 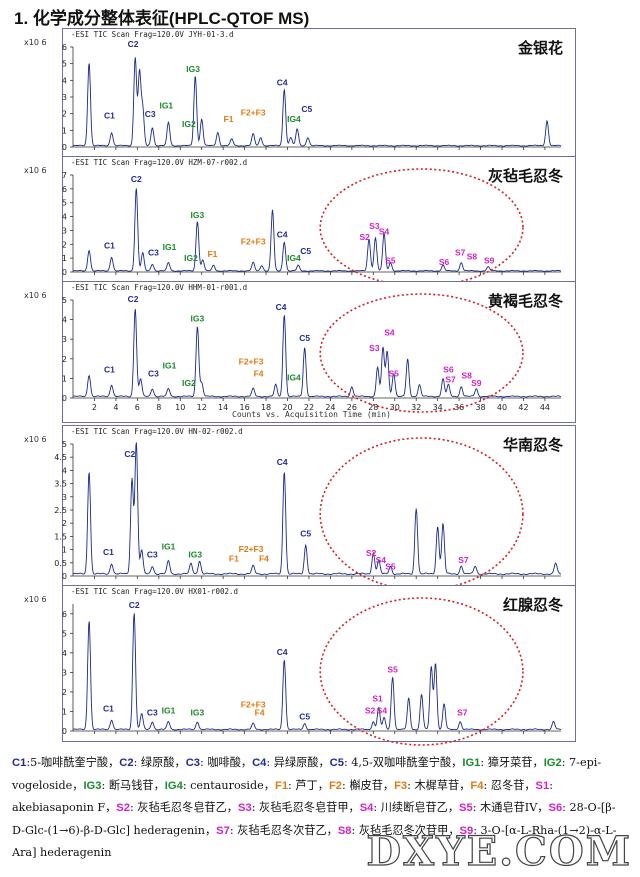 What do you see at coordinates (540, 48) in the screenshot?
I see `sample-name: 金银花` at bounding box center [540, 48].